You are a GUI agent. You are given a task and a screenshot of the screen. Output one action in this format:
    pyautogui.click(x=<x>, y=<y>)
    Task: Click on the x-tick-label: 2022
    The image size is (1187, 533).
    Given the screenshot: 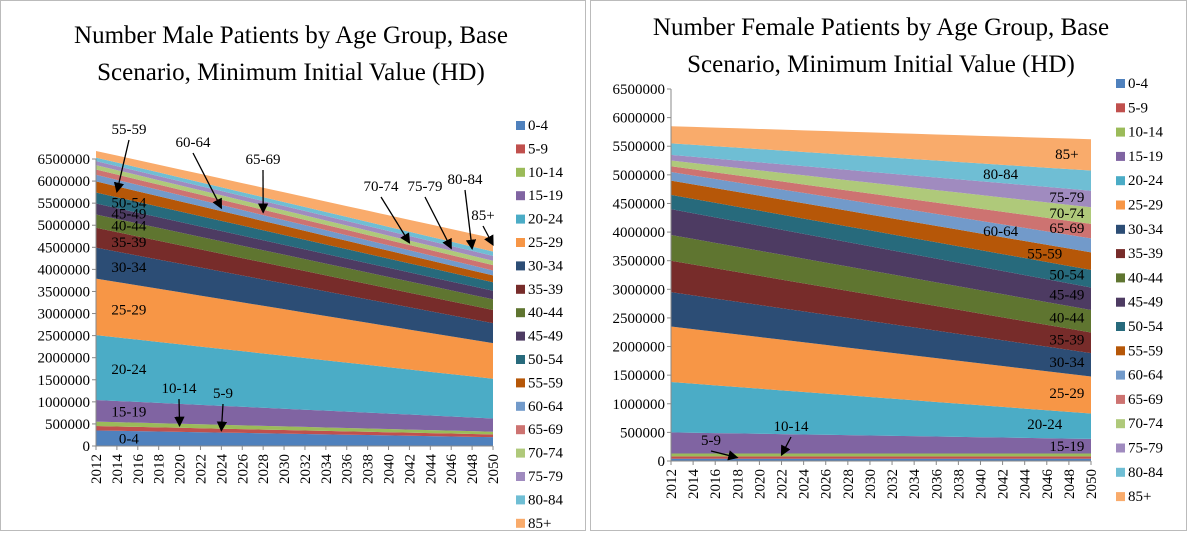 What is the action you would take?
    pyautogui.click(x=201, y=469)
    